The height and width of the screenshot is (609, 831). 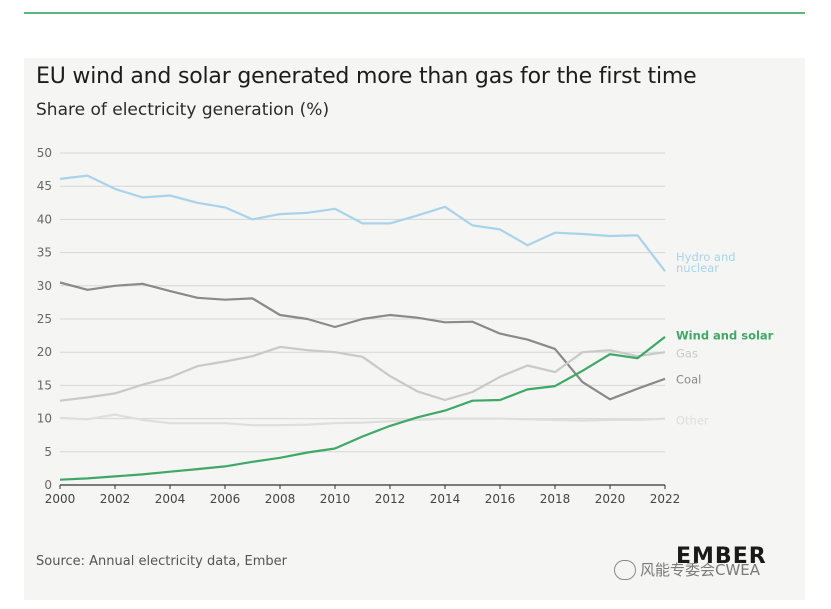 What do you see at coordinates (692, 421) in the screenshot?
I see `series-label-other: Other` at bounding box center [692, 421].